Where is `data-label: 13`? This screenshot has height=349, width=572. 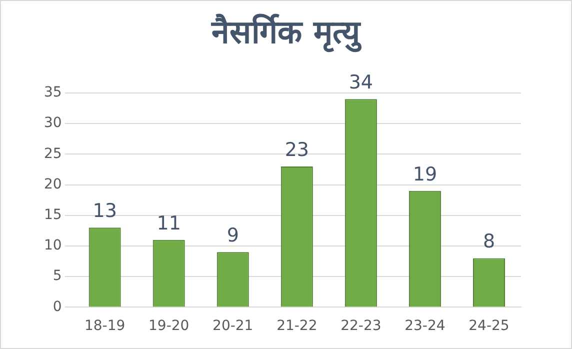
data-label: 13 is located at coordinates (104, 211).